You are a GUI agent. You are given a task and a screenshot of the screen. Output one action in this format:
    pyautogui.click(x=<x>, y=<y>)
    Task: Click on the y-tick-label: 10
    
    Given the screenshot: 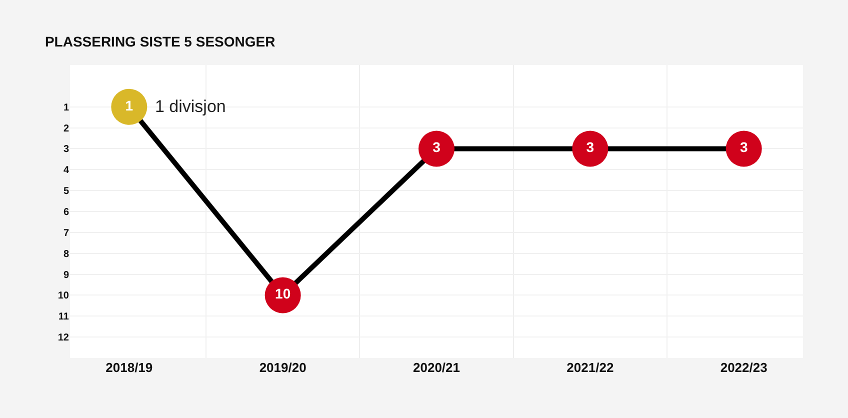 What is the action you would take?
    pyautogui.click(x=64, y=296)
    